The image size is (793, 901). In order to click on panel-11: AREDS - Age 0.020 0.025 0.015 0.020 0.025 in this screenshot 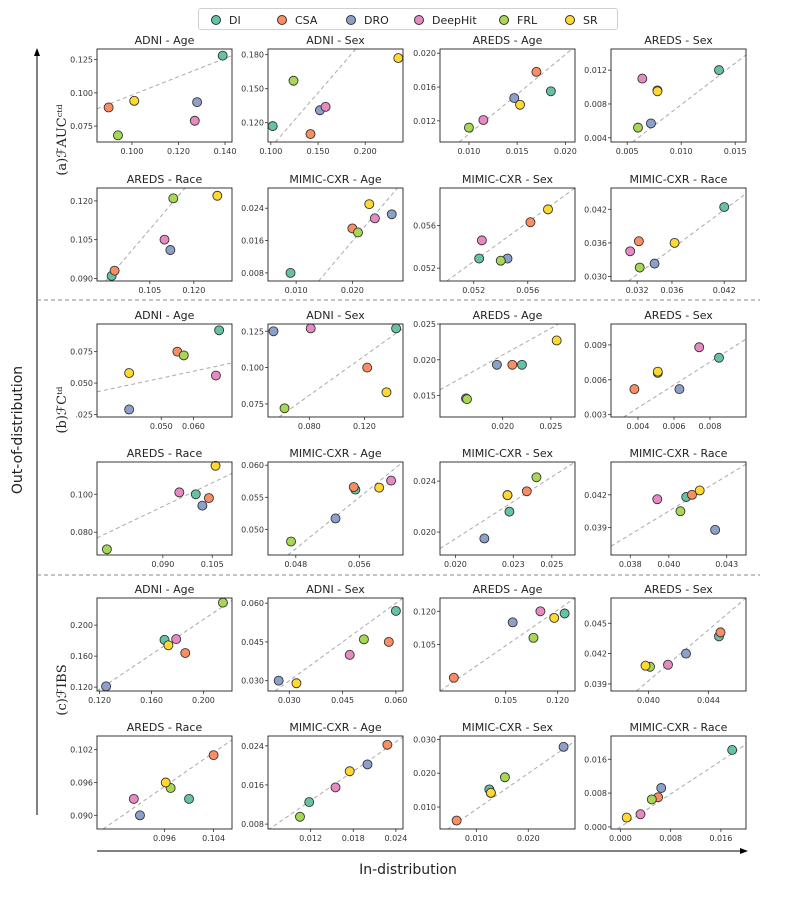, I will do `click(494, 370)`.